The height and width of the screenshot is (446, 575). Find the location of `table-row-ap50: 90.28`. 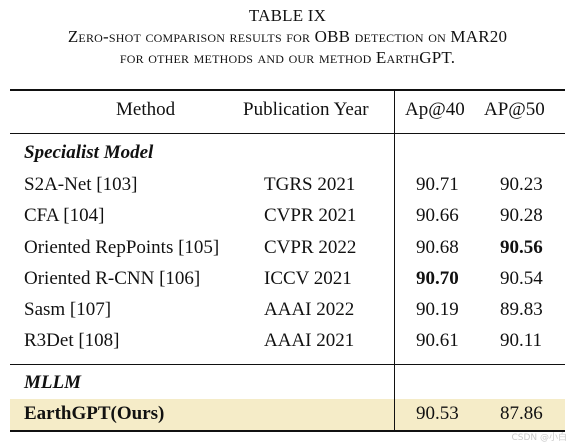

table-row-ap50: 90.28 is located at coordinates (521, 215).